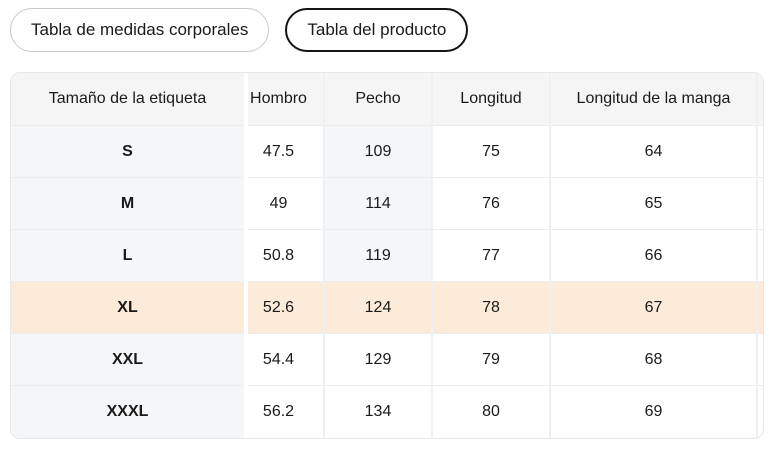  Describe the element at coordinates (378, 152) in the screenshot. I see `cell-pecho-s: 109` at that location.